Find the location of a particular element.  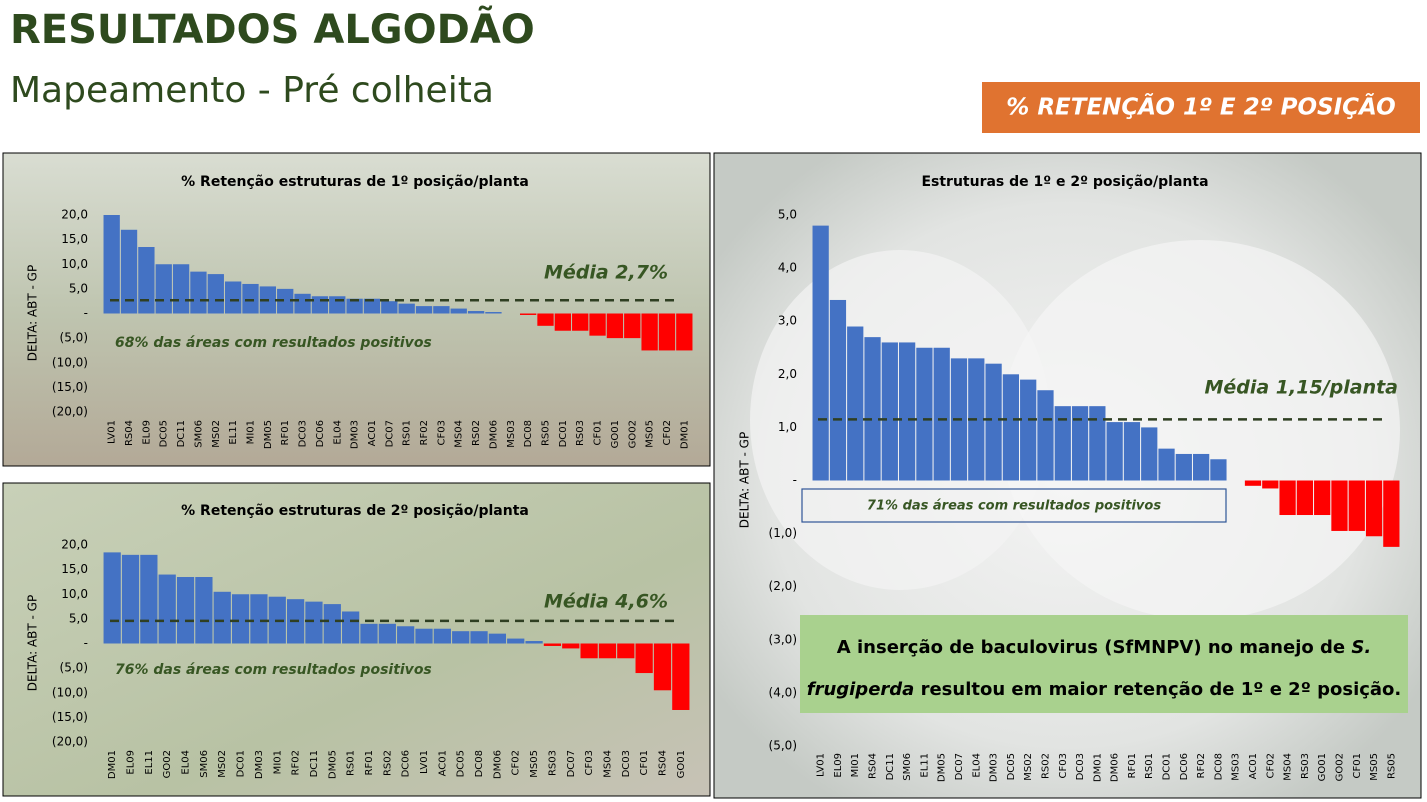

note: 71% das áreas com resultados positivos is located at coordinates (1014, 506).